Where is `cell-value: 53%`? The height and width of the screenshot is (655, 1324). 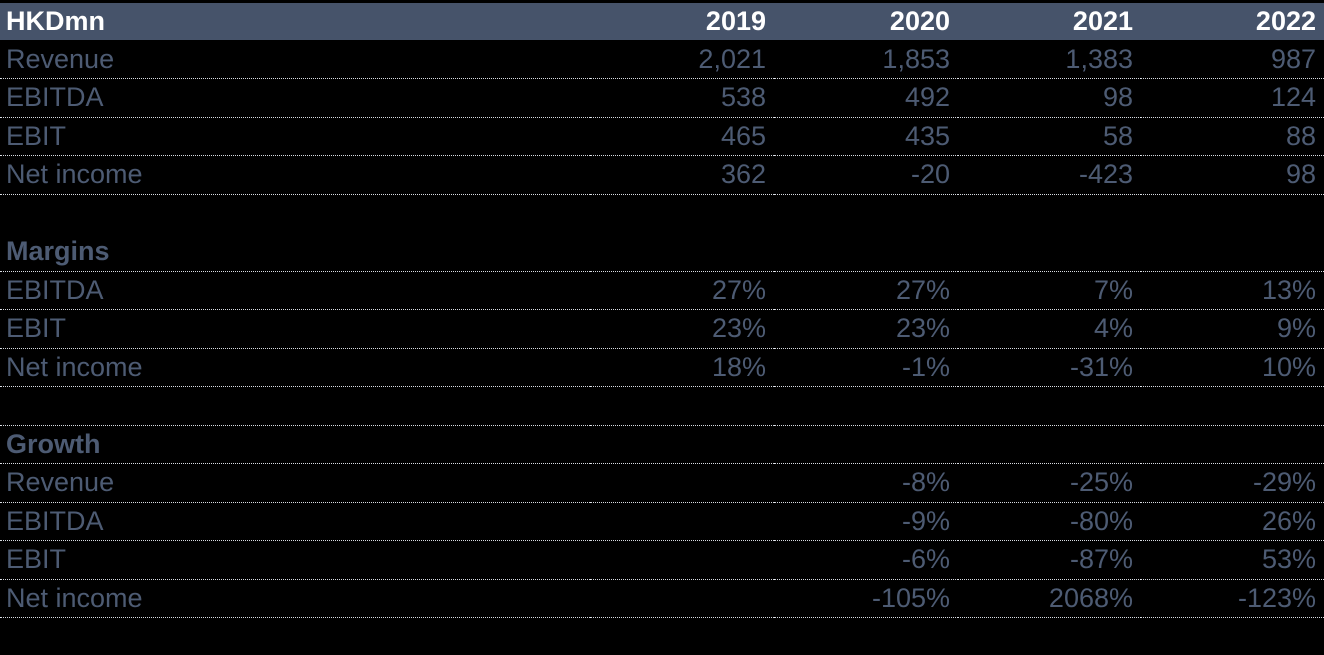
cell-value: 53% is located at coordinates (1232, 560).